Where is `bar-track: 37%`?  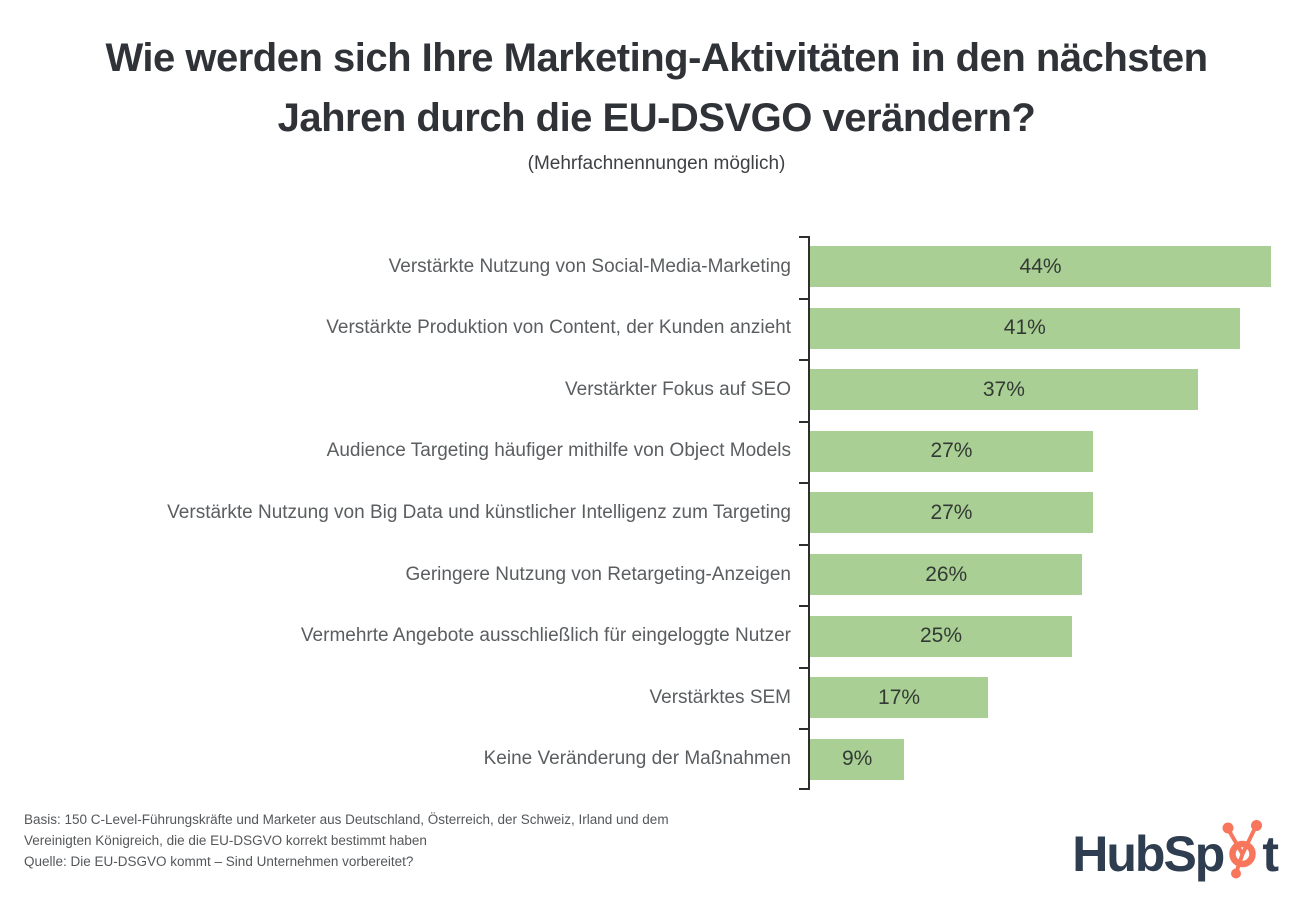
bar-track: 37% is located at coordinates (1060, 390).